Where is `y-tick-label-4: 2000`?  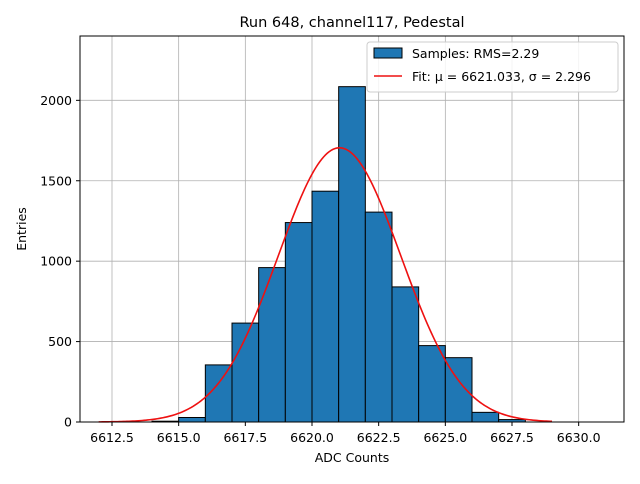
y-tick-label-4: 2000 is located at coordinates (56, 100).